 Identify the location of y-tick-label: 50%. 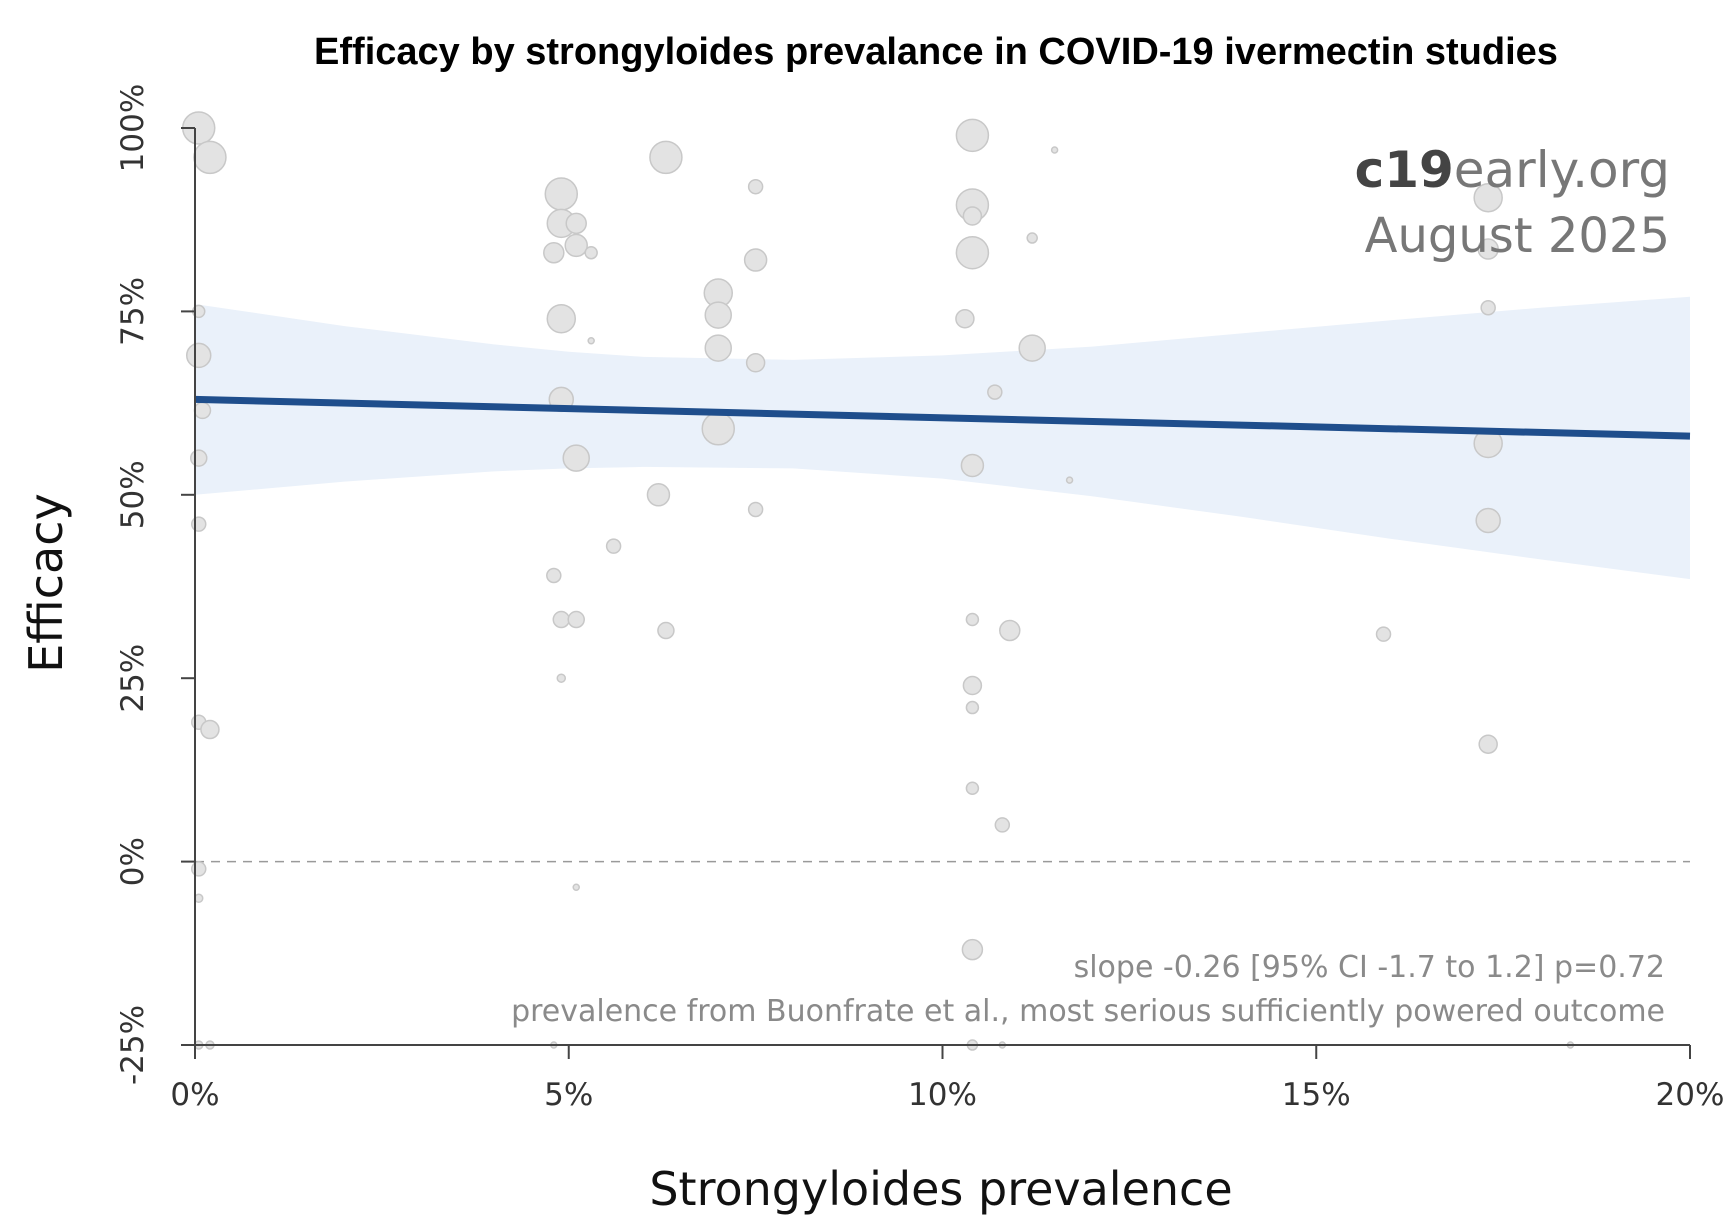
(133, 494).